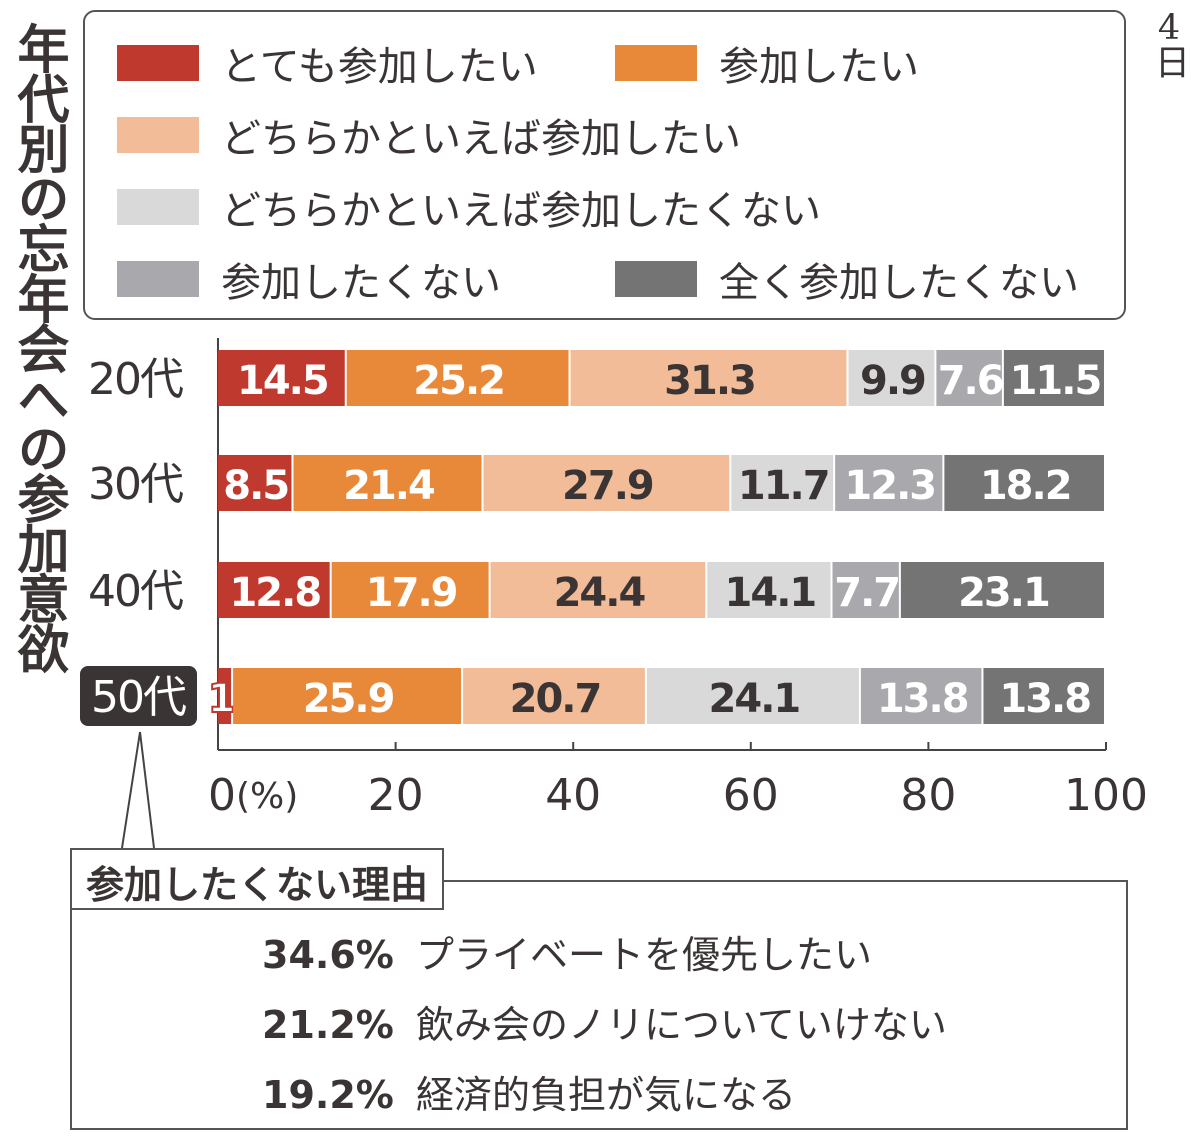 The width and height of the screenshot is (1200, 1137). I want to click on bar-value-label: 25.2, so click(458, 381).